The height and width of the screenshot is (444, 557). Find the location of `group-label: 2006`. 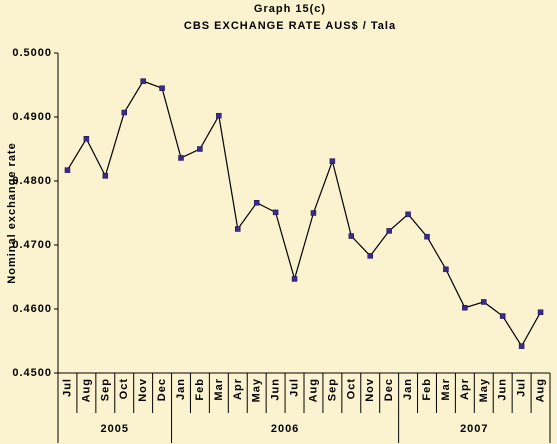

group-label: 2006 is located at coordinates (285, 429).